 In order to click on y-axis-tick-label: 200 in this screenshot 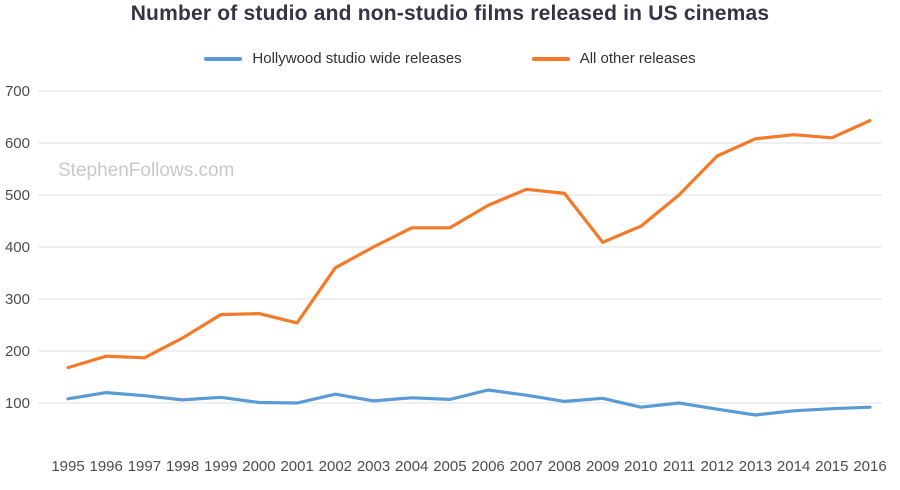, I will do `click(17, 351)`.